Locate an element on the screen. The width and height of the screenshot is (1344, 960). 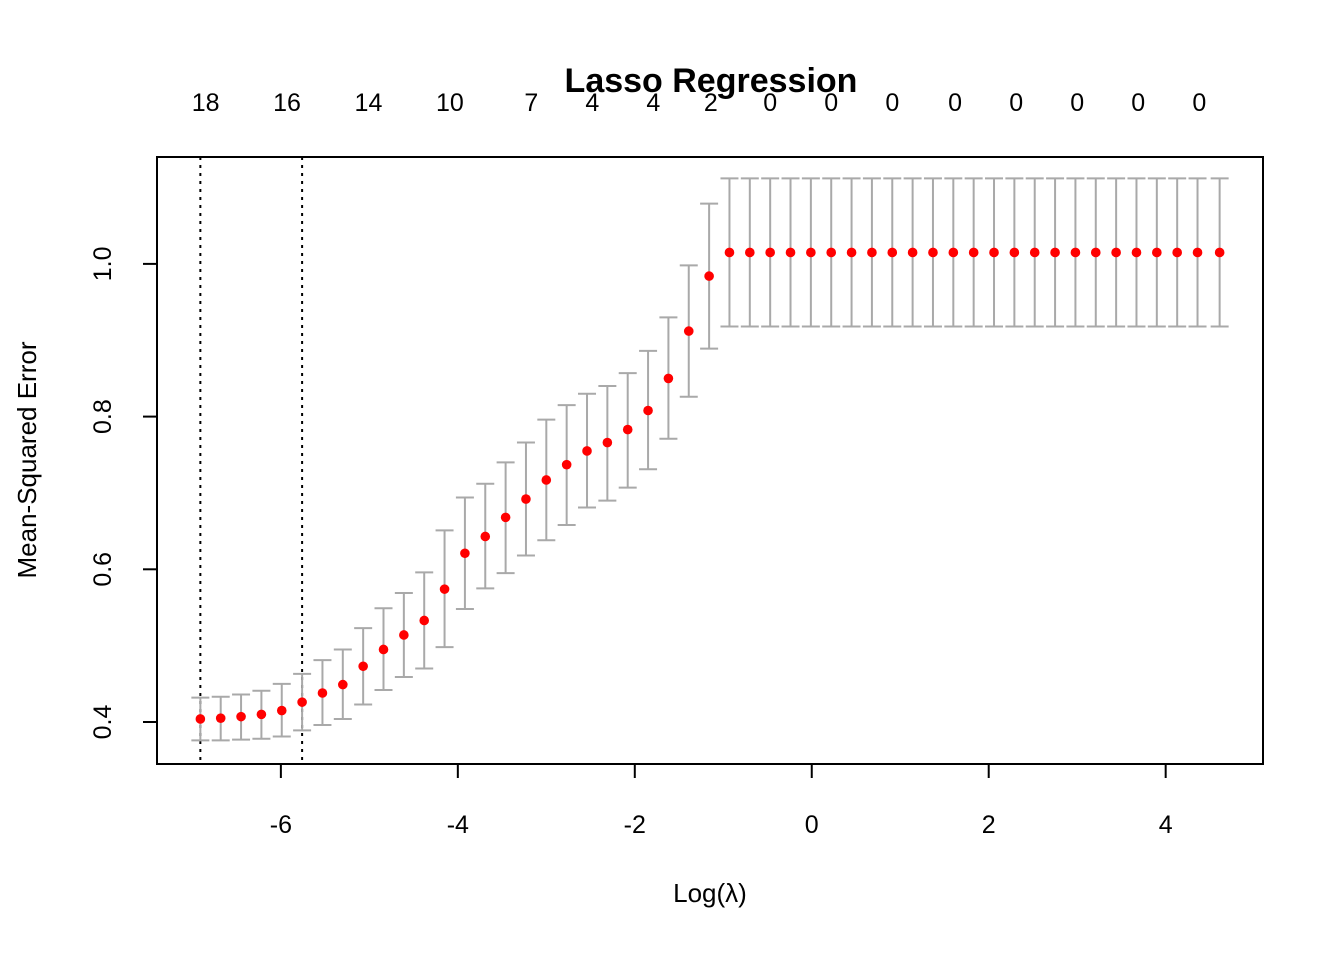
top-tick-label: 14 is located at coordinates (369, 103).